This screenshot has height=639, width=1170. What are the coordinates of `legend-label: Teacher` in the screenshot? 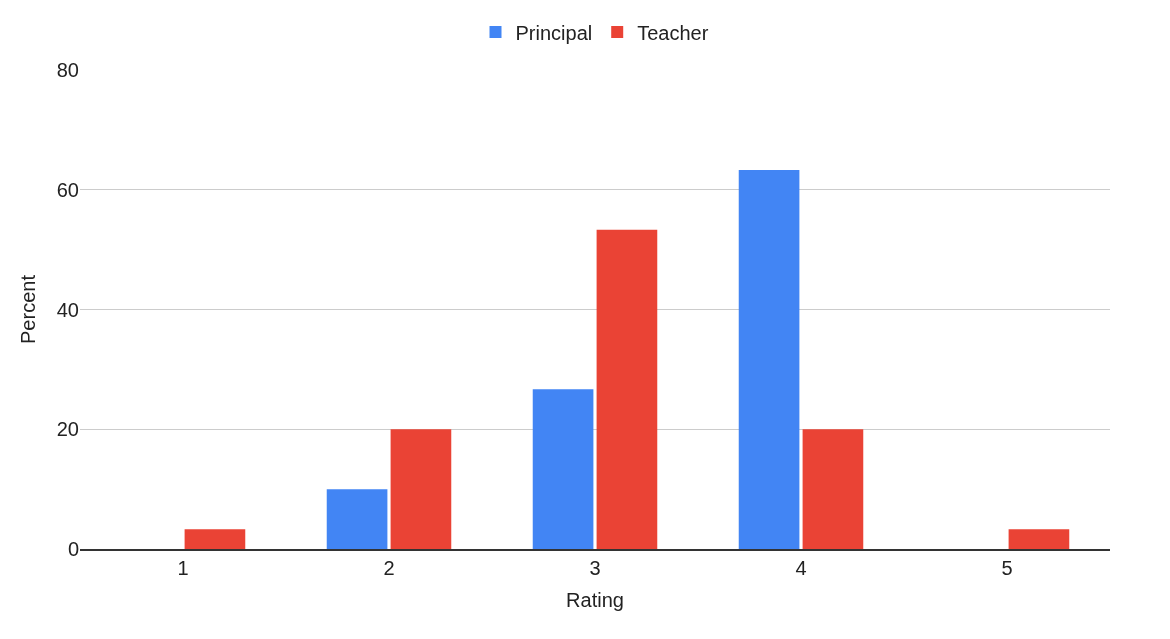 It's located at (673, 32).